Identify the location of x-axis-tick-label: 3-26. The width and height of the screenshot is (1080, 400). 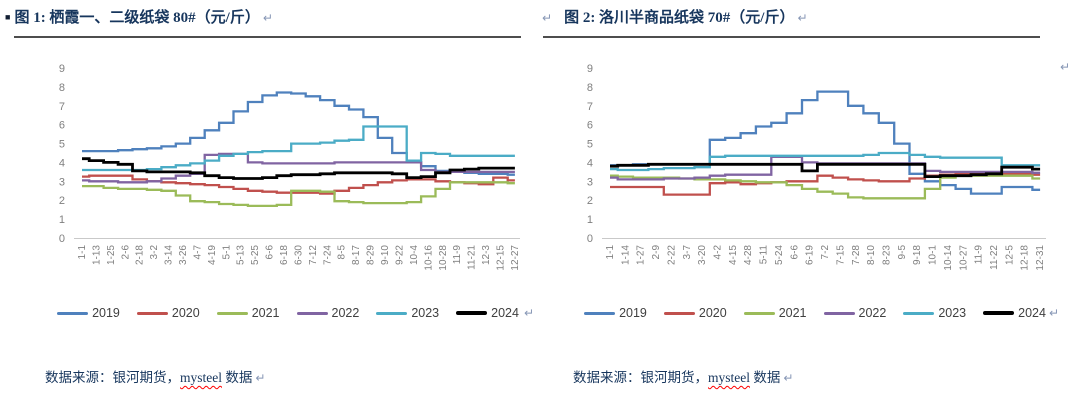
(183, 255).